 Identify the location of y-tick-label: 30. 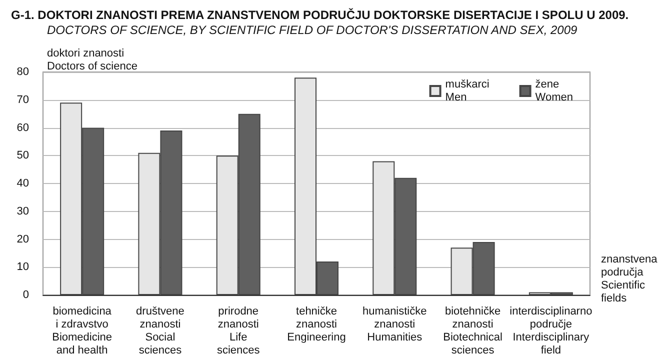
(22, 211).